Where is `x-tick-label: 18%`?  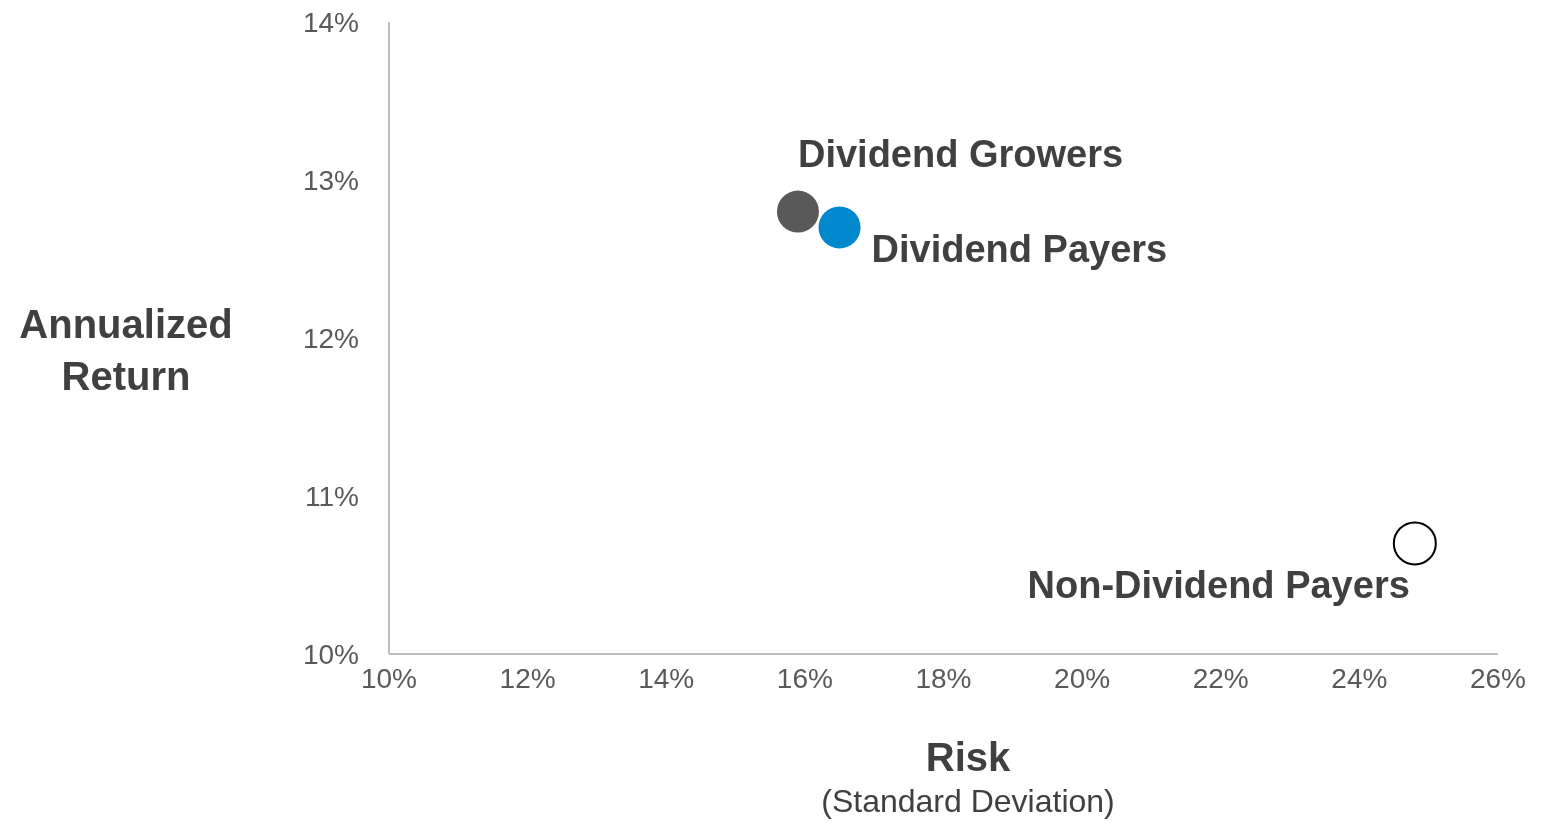 x-tick-label: 18% is located at coordinates (943, 678).